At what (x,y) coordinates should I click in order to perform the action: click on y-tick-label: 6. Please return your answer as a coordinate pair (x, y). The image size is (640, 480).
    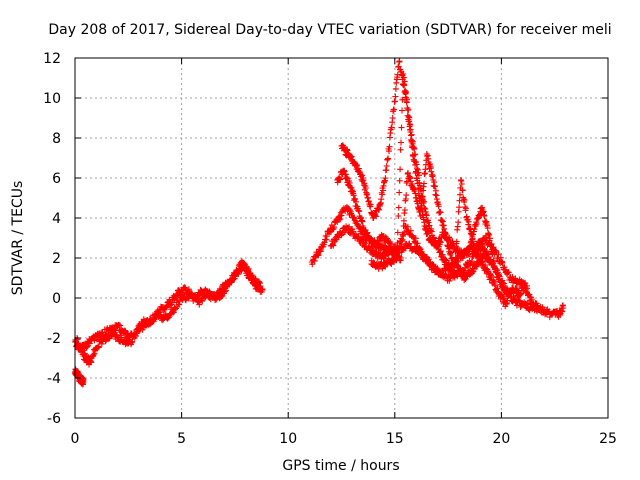
    Looking at the image, I should click on (56, 179).